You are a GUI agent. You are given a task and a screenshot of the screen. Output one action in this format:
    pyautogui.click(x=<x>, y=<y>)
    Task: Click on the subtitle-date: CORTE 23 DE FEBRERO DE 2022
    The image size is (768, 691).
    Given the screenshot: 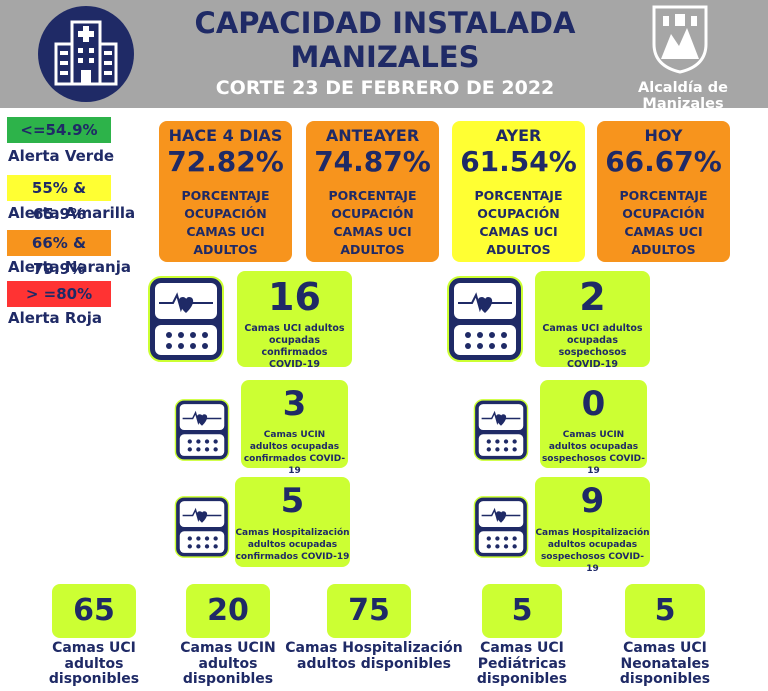 What is the action you would take?
    pyautogui.click(x=385, y=88)
    